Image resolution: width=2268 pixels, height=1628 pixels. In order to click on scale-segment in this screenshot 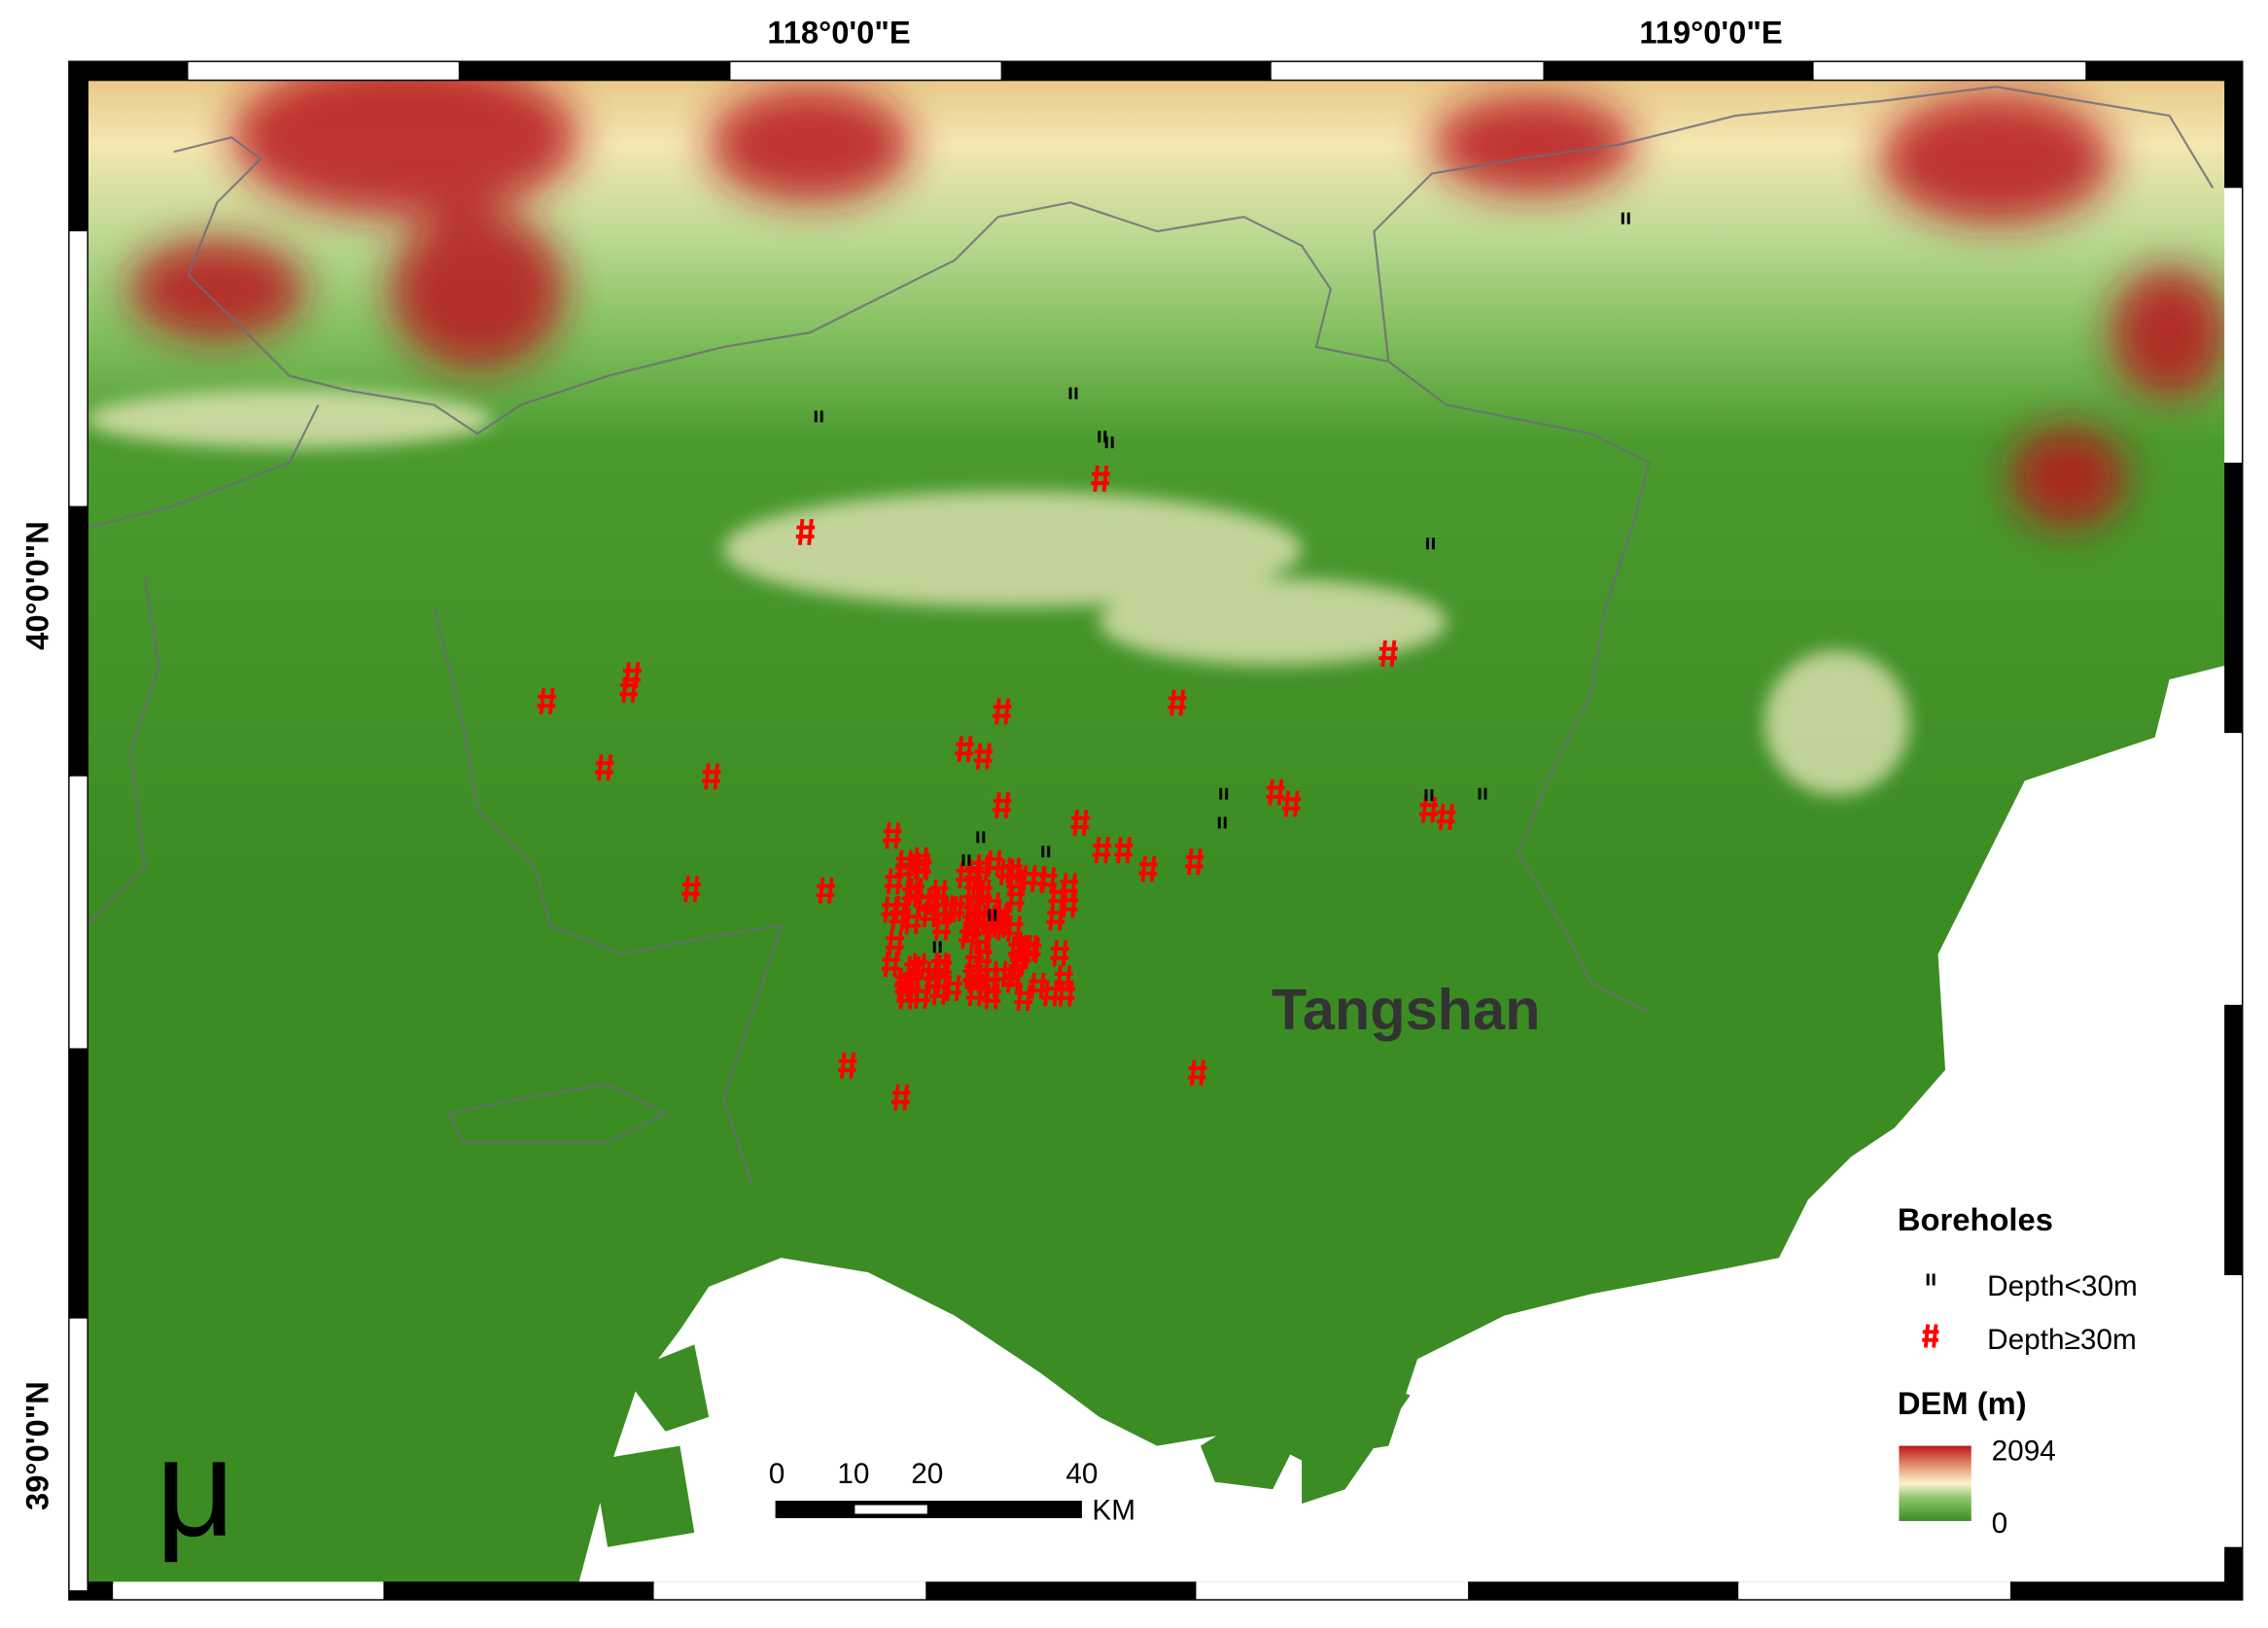, I will do `click(891, 1509)`.